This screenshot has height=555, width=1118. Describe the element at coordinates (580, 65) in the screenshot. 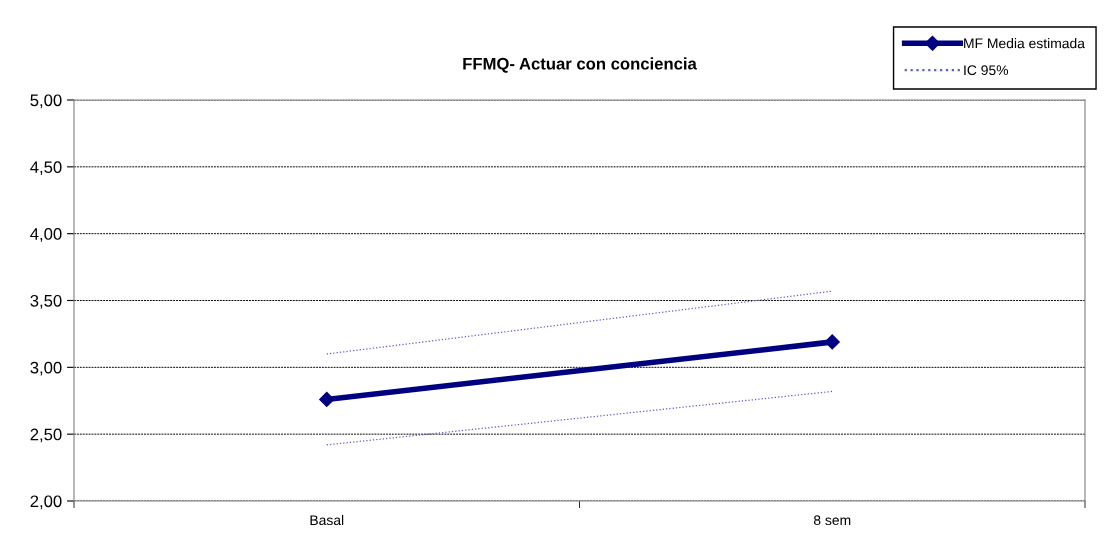

I see `chart-title: FFMQ- Actuar con conciencia` at that location.